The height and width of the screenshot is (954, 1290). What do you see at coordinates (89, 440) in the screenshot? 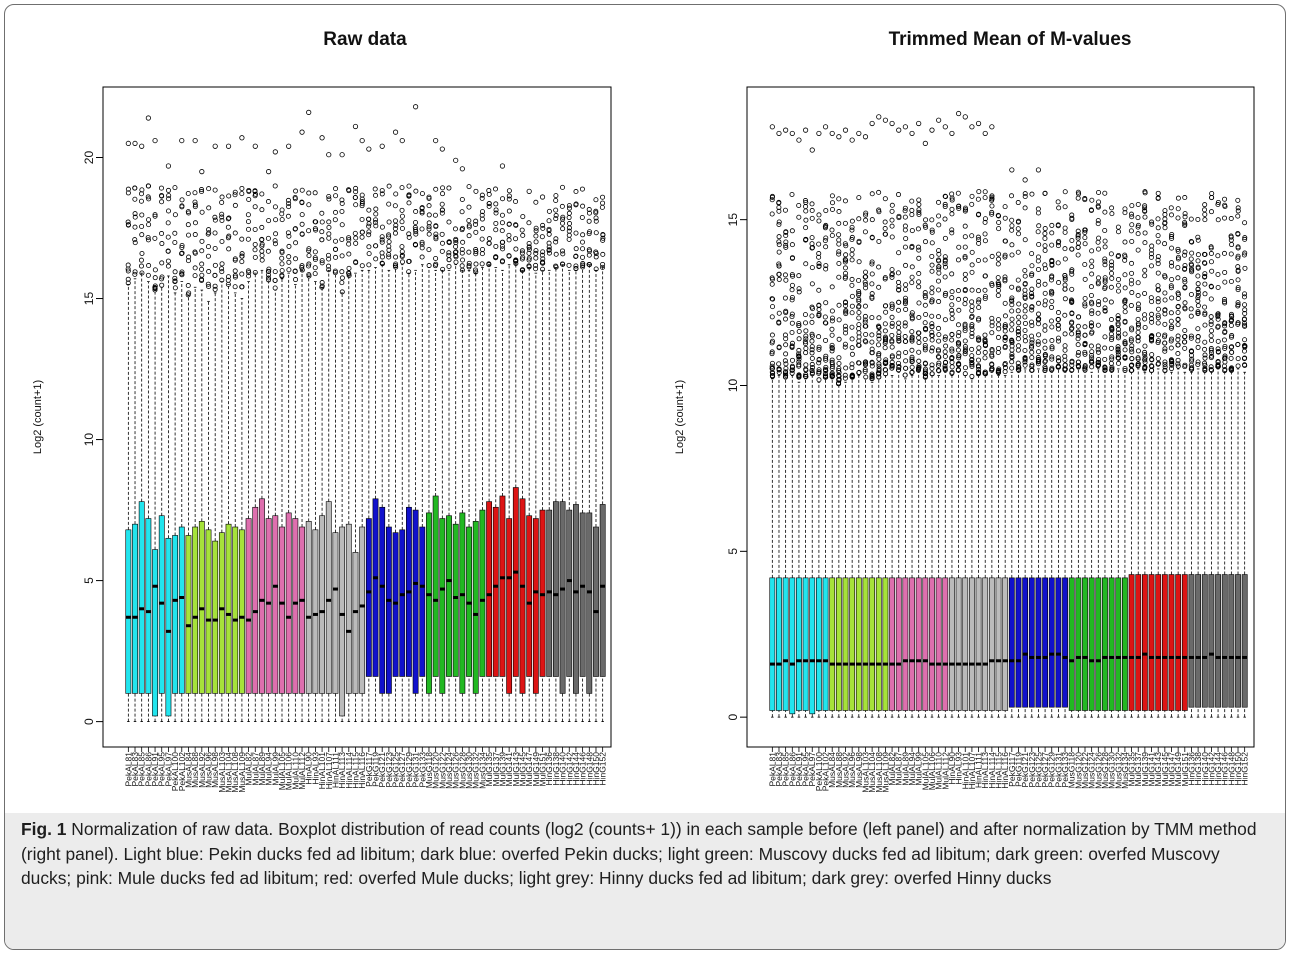
I see `y-tick-label: 10` at bounding box center [89, 440].